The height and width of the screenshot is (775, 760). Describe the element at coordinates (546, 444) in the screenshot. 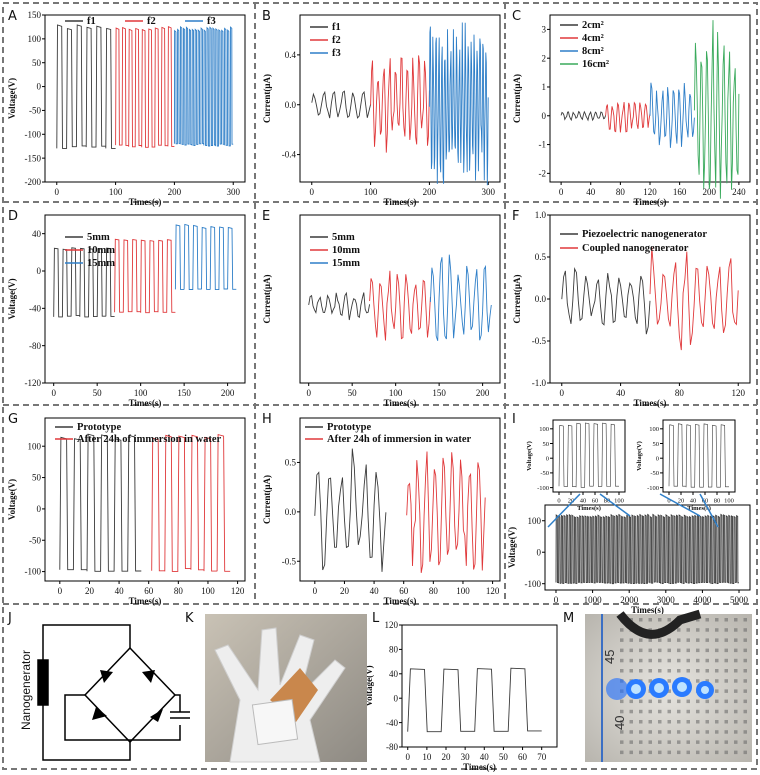

I see `y-tick-label: 50` at that location.